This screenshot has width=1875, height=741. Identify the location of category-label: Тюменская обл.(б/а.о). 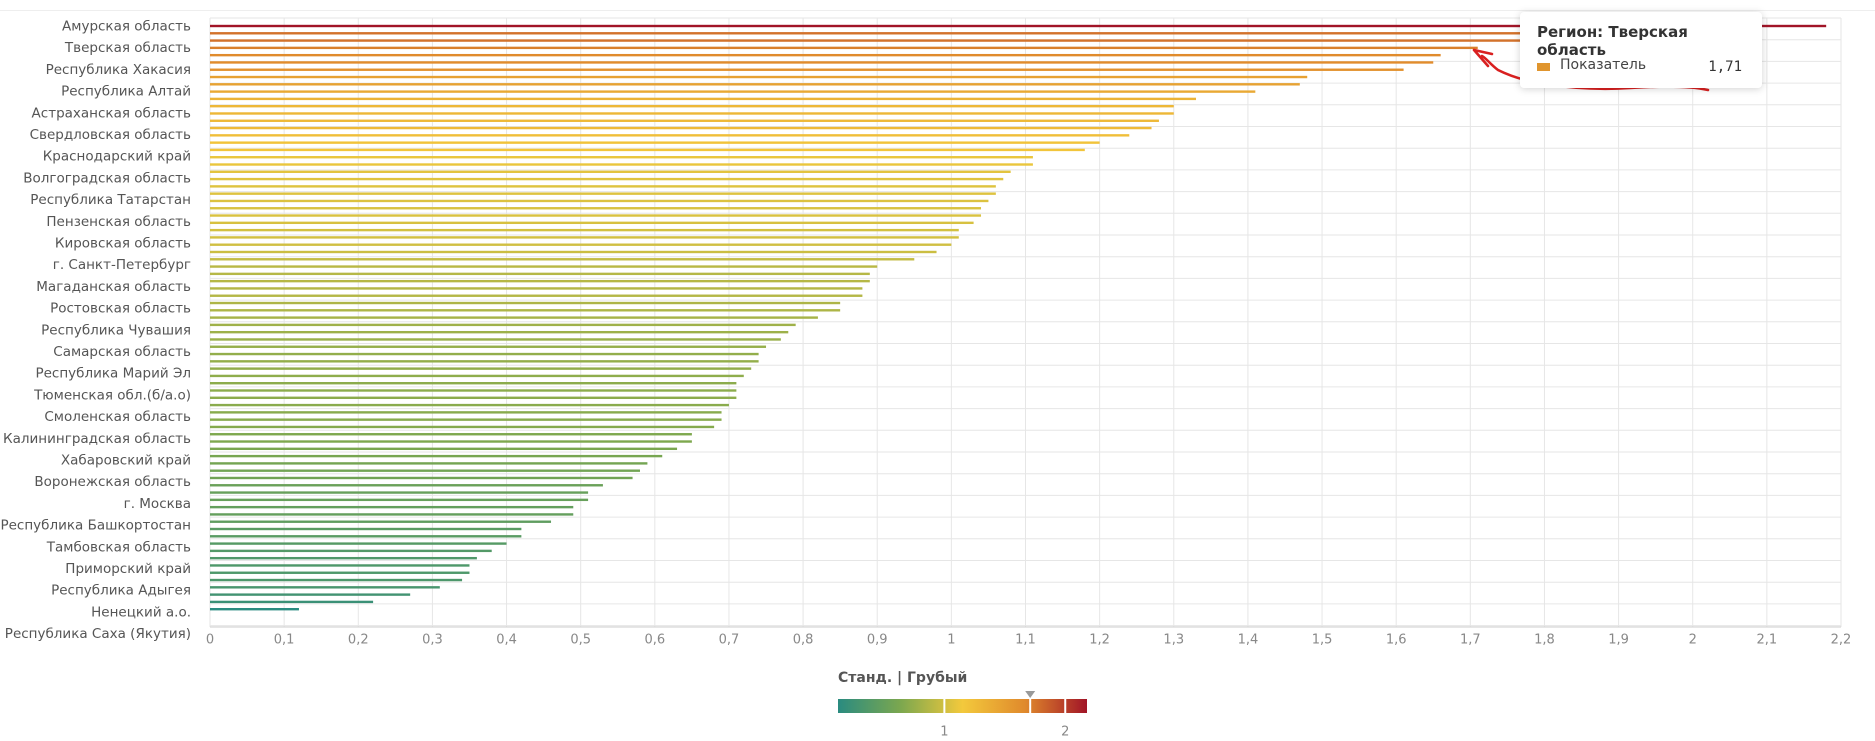
(112, 395).